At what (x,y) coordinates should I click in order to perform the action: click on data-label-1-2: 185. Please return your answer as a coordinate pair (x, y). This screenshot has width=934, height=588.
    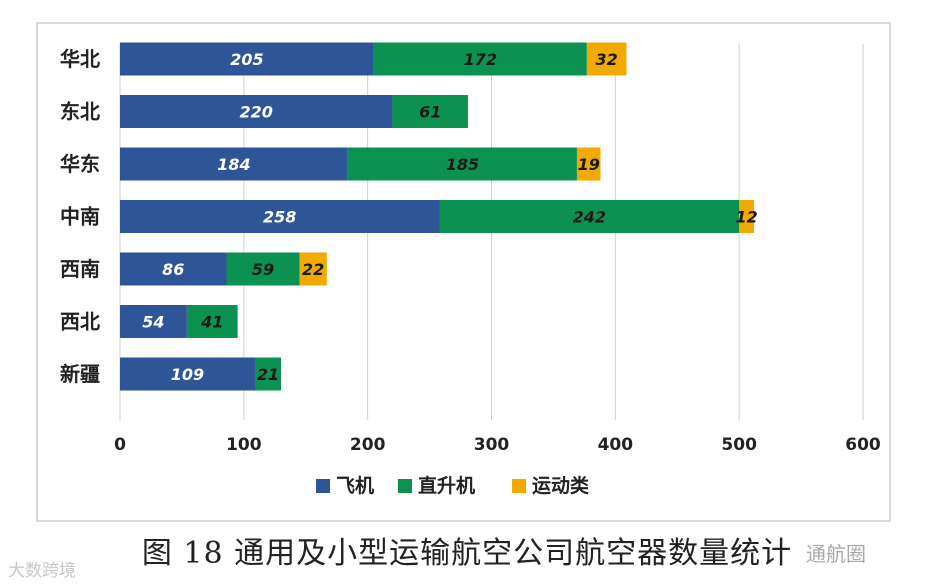
    Looking at the image, I should click on (462, 164).